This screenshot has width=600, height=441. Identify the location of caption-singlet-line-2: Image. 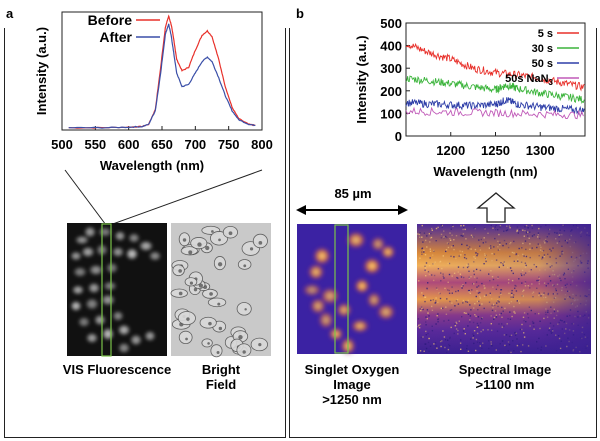
(352, 384).